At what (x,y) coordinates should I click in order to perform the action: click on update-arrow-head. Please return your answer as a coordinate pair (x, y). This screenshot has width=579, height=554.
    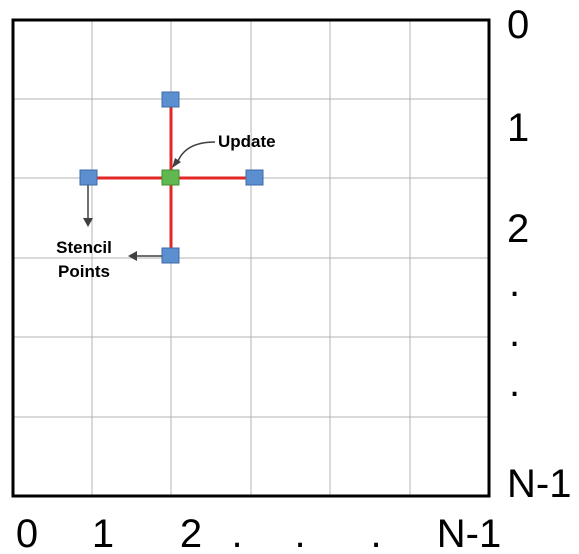
    Looking at the image, I should click on (176, 163).